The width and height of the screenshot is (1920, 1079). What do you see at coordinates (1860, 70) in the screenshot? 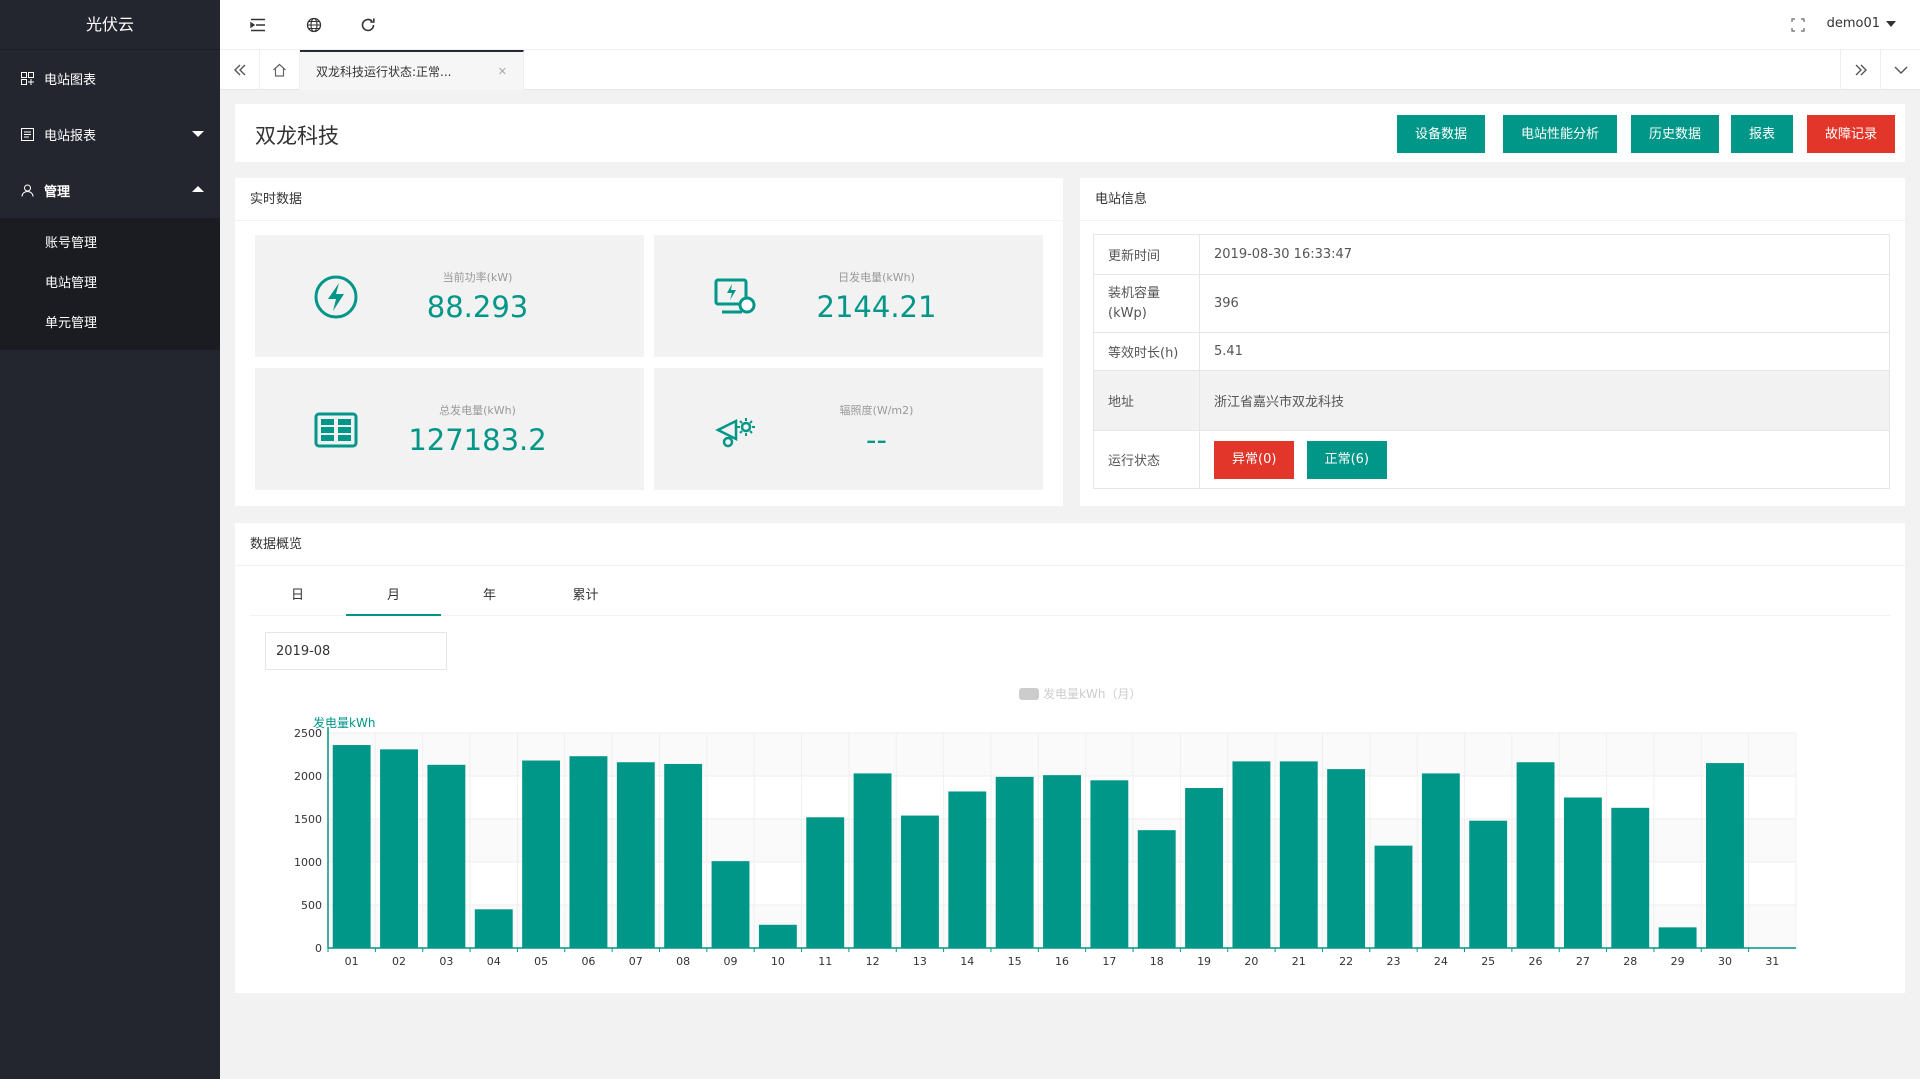
I see `scroll-right-icon` at bounding box center [1860, 70].